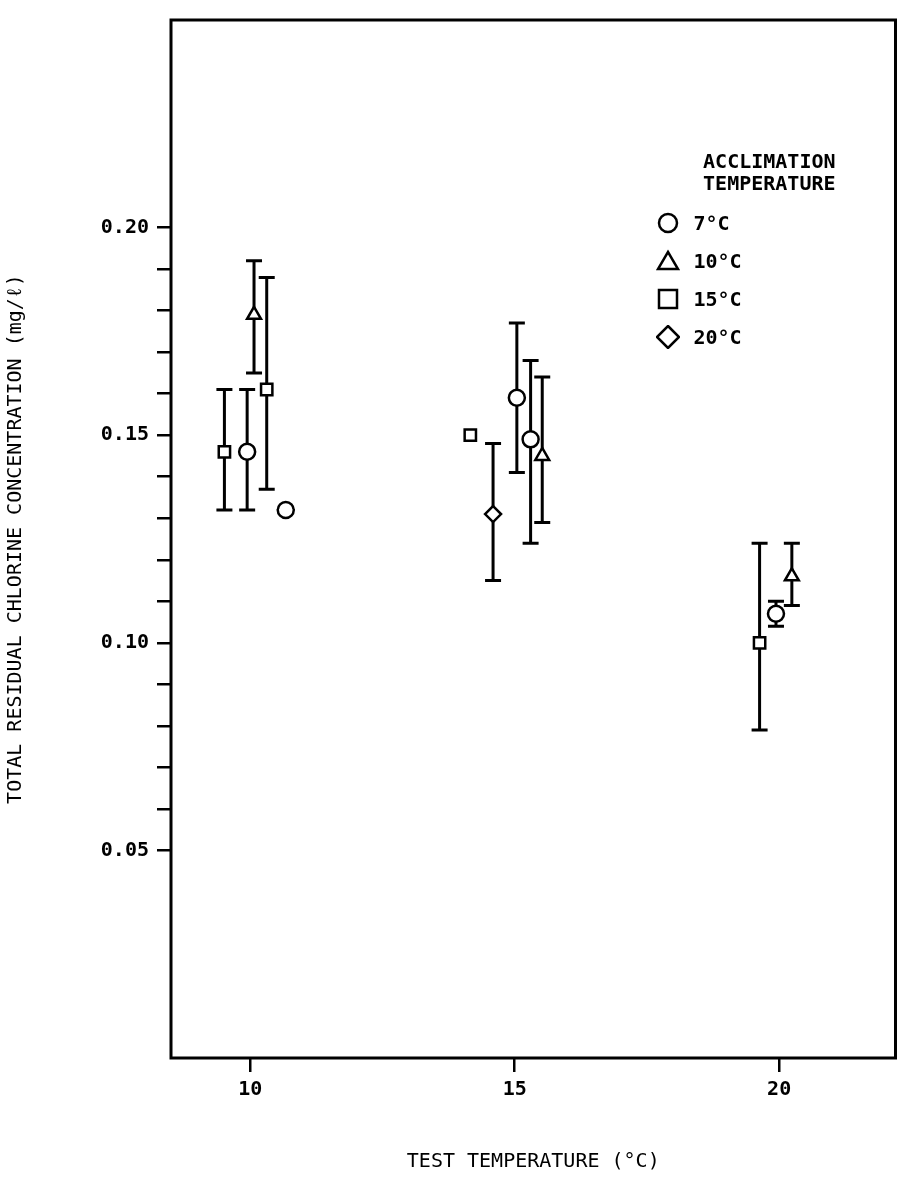 Image resolution: width=906 pixels, height=1178 pixels. I want to click on legend-label: 15°C, so click(717, 299).